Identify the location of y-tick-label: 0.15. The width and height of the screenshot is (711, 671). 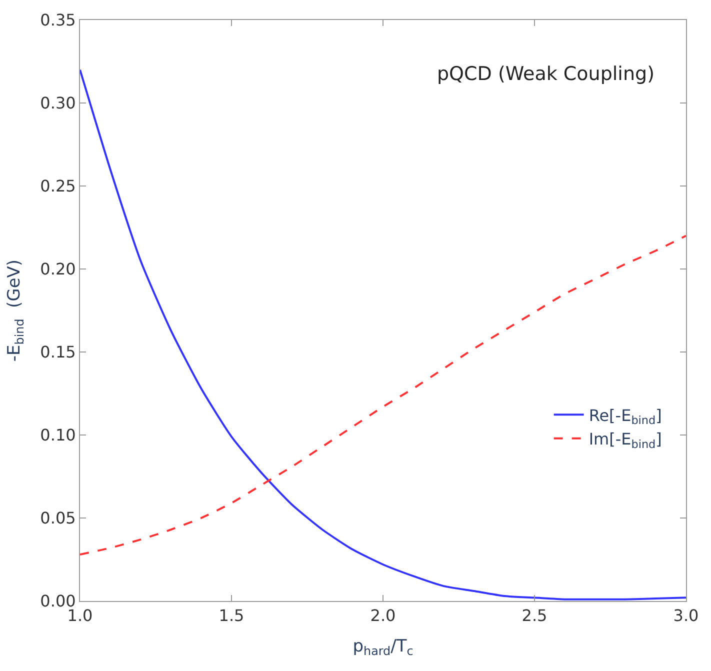
(58, 352).